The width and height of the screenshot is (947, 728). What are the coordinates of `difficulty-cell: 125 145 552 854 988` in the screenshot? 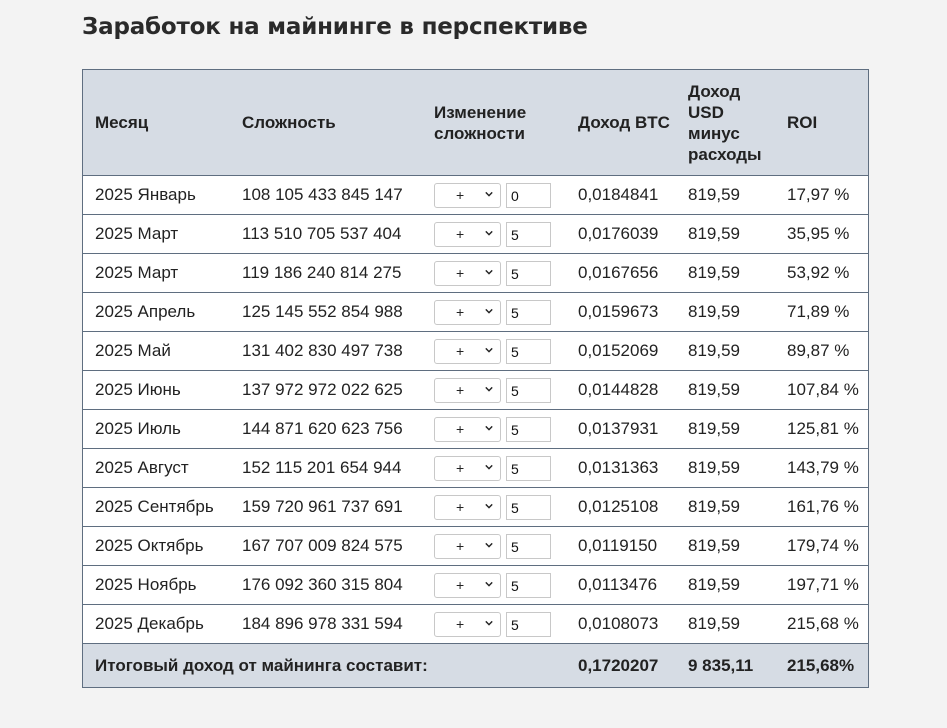 It's located at (326, 312).